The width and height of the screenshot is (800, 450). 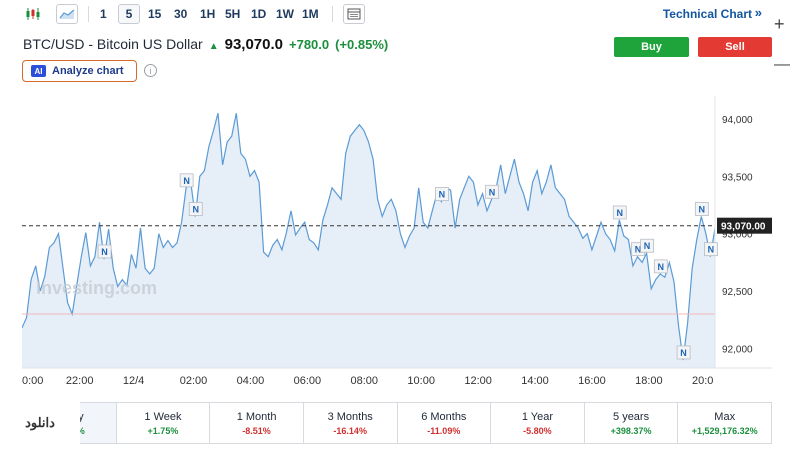 I want to click on analyze-chart-label: Analyze chart, so click(x=88, y=71).